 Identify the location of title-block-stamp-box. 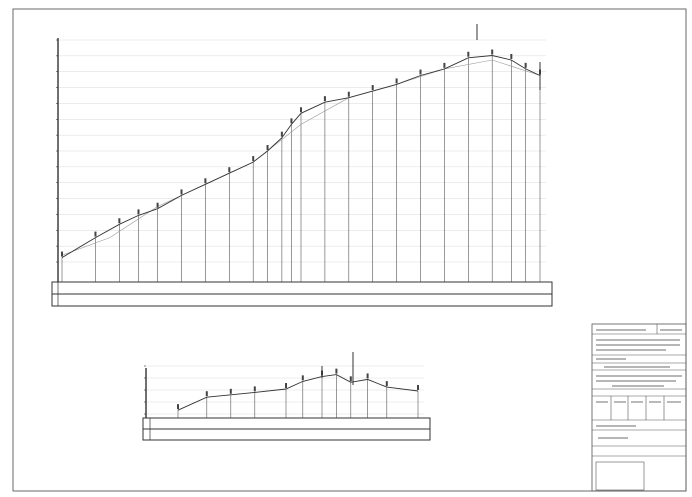
(620, 476).